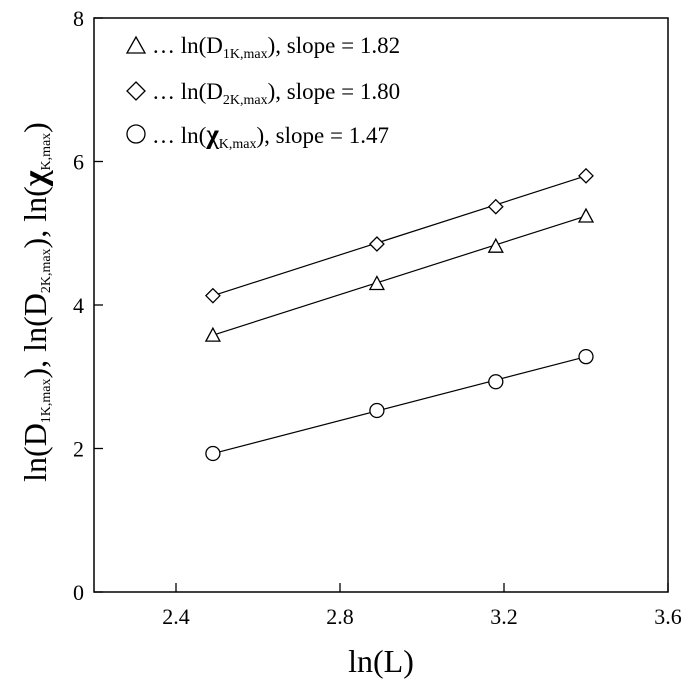  What do you see at coordinates (176, 616) in the screenshot?
I see `x-tick-label: 2.4` at bounding box center [176, 616].